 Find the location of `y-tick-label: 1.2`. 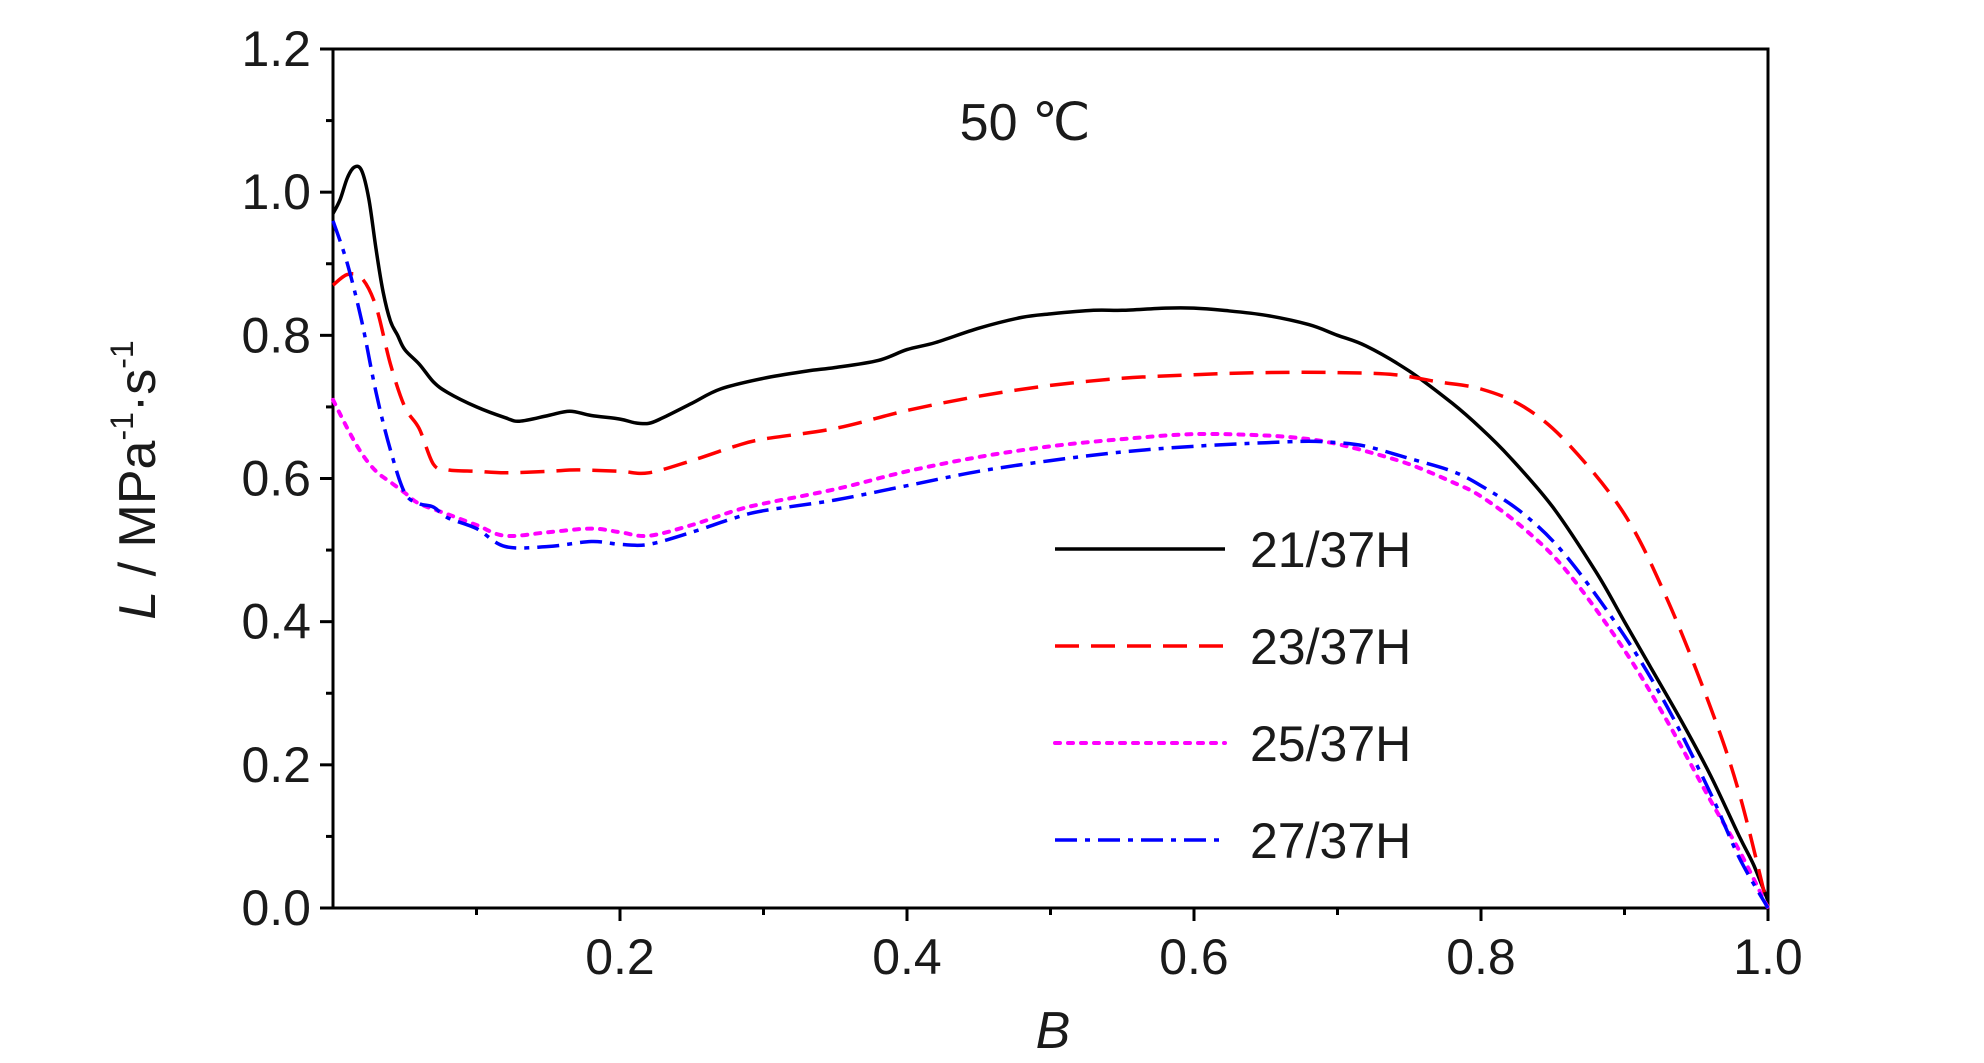

y-tick-label: 1.2 is located at coordinates (276, 49).